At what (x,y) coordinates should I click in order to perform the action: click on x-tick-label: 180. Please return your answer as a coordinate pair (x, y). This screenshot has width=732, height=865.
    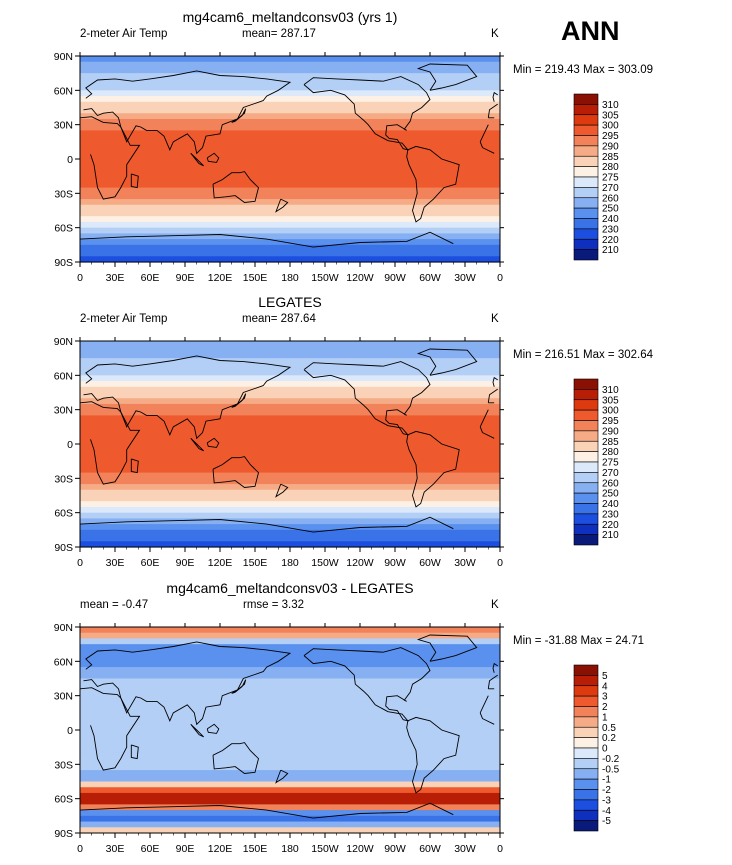
    Looking at the image, I should click on (290, 849).